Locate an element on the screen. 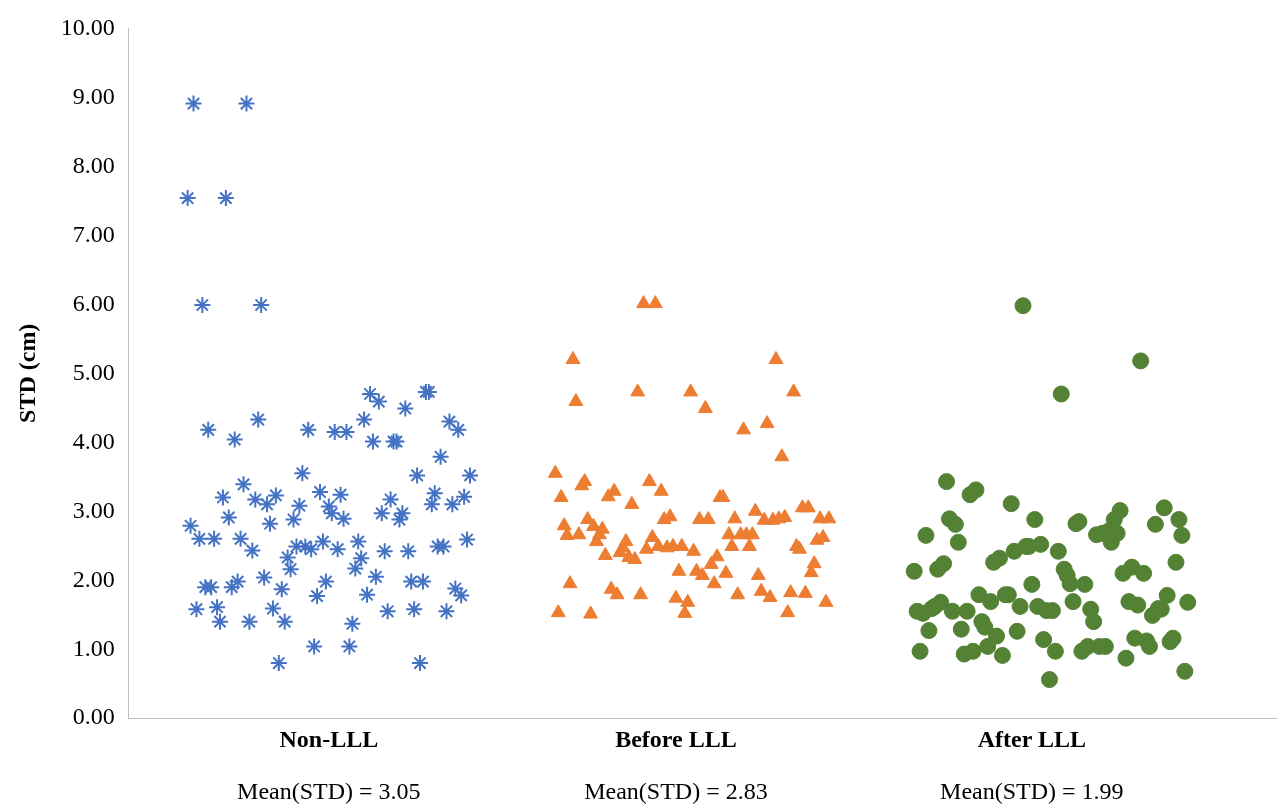 The image size is (1286, 811). y-tick-label: 10.00 is located at coordinates (87, 26).